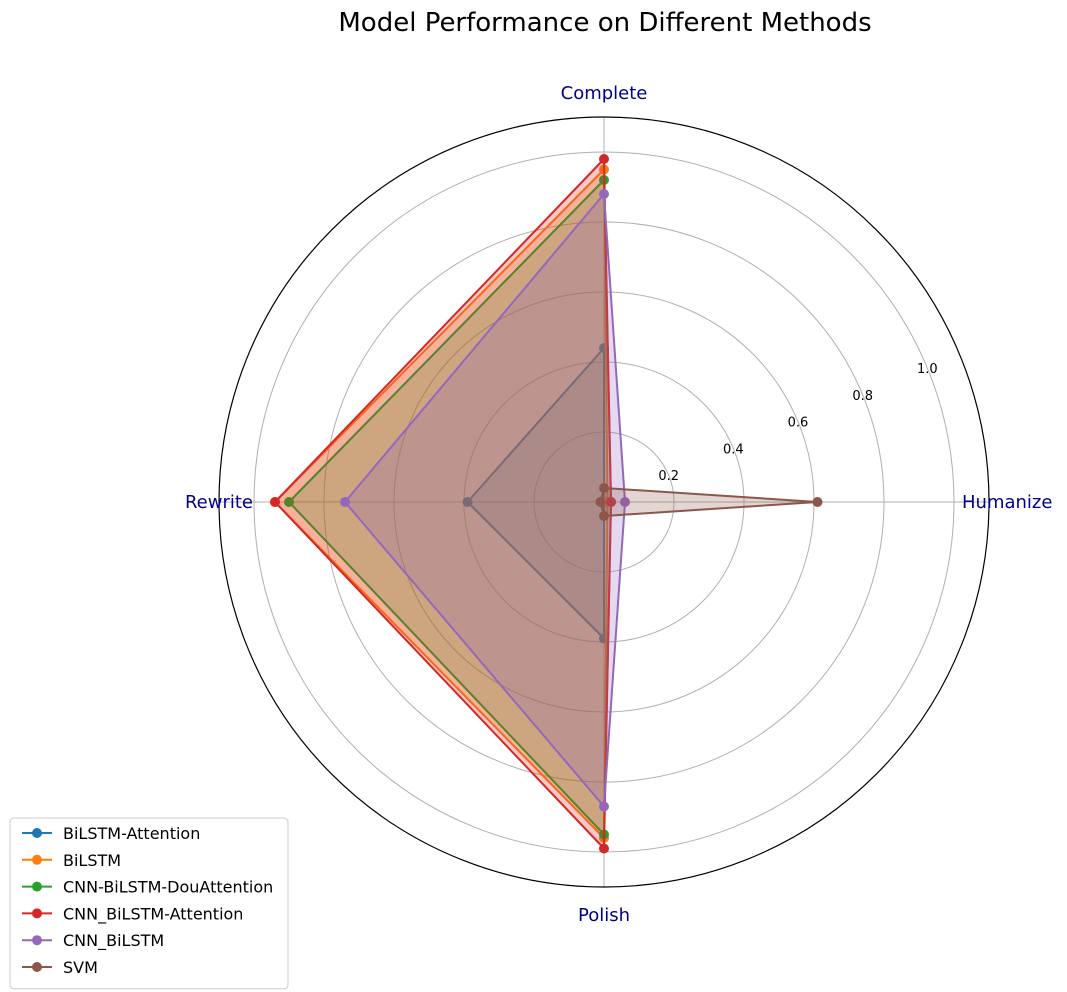 The image size is (1067, 992). I want to click on radial-tick-label: 1.0, so click(927, 369).